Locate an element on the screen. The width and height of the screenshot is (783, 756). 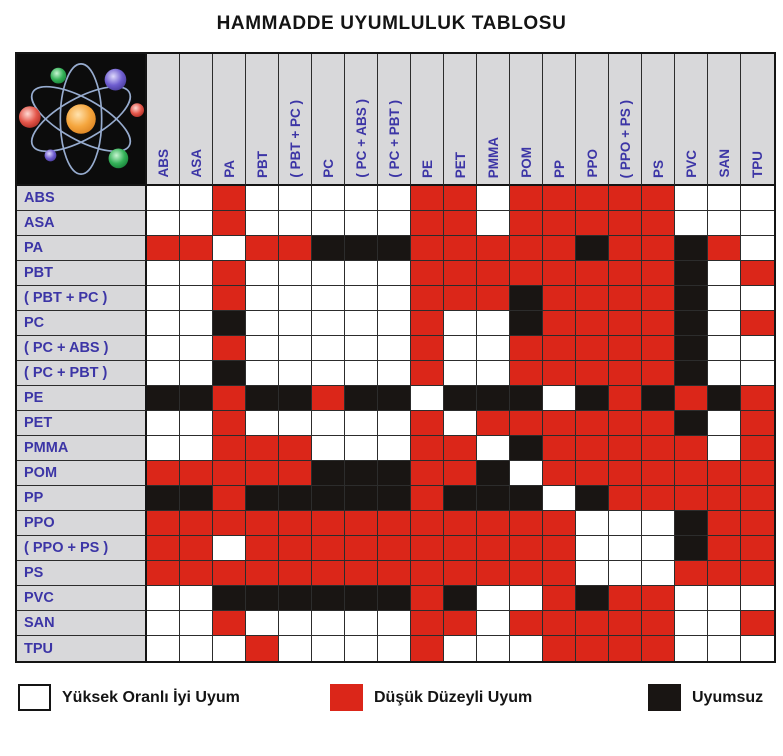
matrix-cell-pa-pbt is located at coordinates (262, 248).